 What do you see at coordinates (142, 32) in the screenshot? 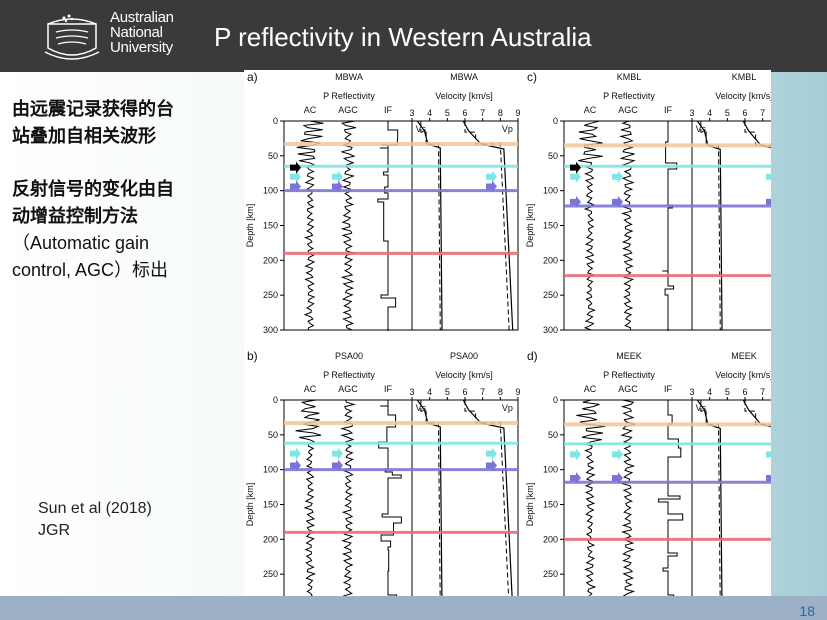
I see `logo-text: Australian National University` at bounding box center [142, 32].